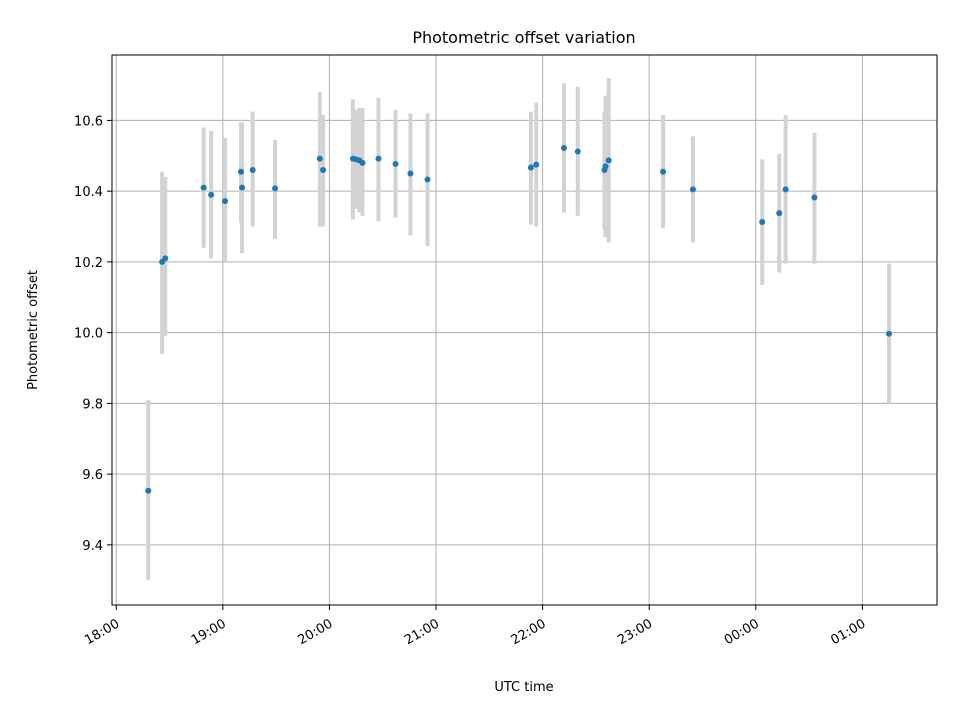 This screenshot has height=720, width=960. What do you see at coordinates (209, 632) in the screenshot?
I see `x-tick-label: 19:00` at bounding box center [209, 632].